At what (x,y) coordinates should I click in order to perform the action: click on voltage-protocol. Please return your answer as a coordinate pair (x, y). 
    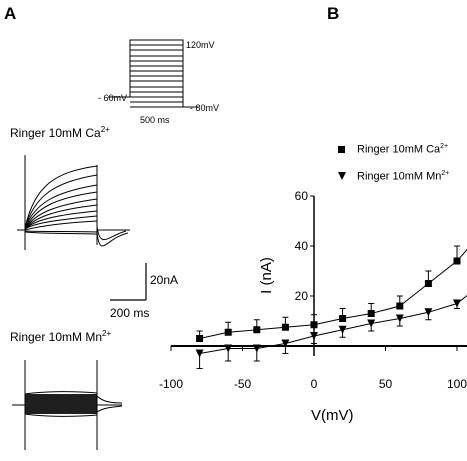
    Looking at the image, I should click on (153, 73).